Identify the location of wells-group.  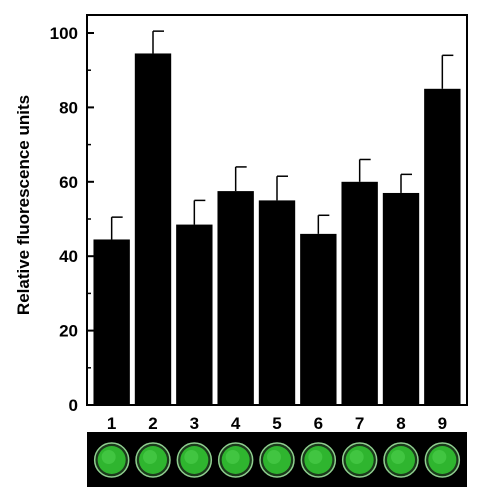
(277, 460).